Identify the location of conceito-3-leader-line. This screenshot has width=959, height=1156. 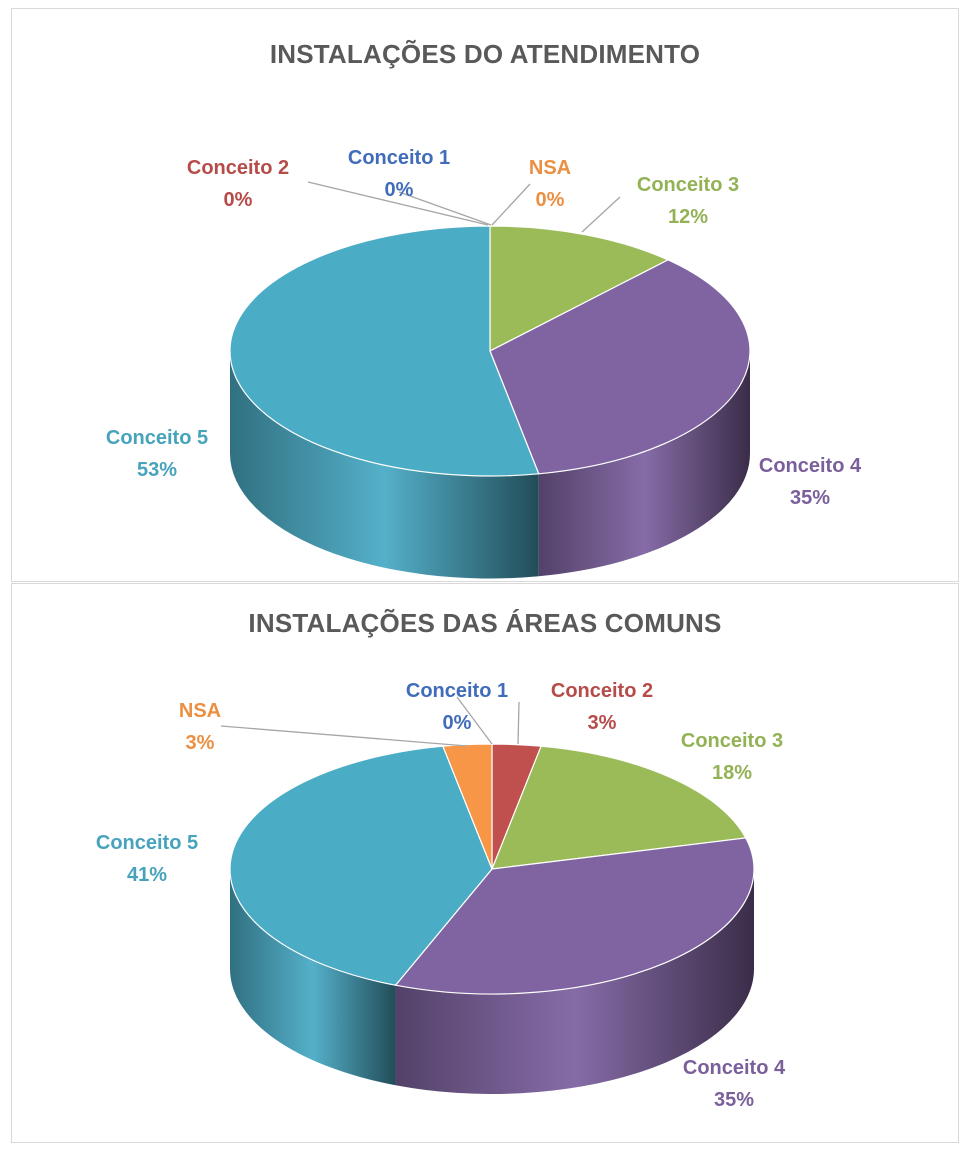
(601, 214).